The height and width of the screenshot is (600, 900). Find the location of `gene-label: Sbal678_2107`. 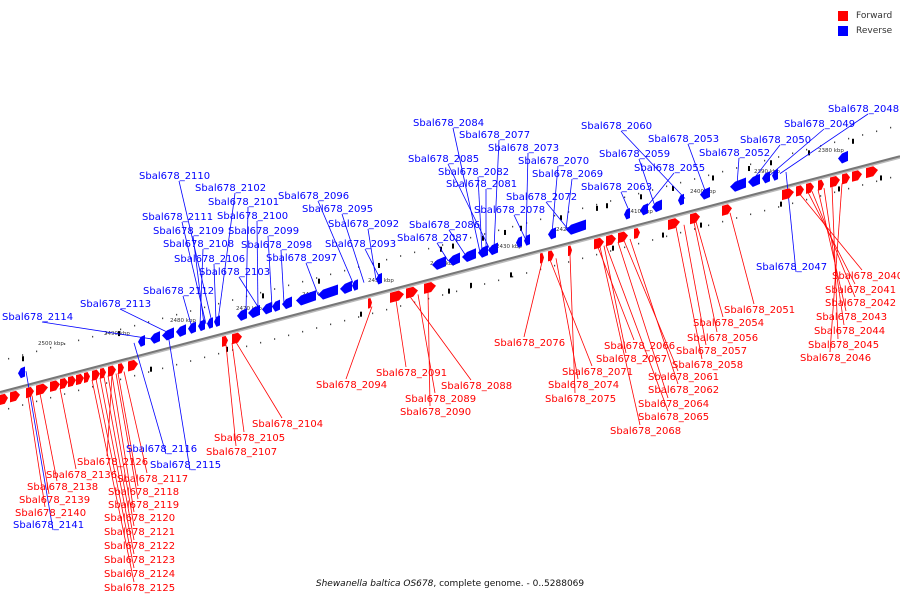

gene-label: Sbal678_2107 is located at coordinates (241, 452).